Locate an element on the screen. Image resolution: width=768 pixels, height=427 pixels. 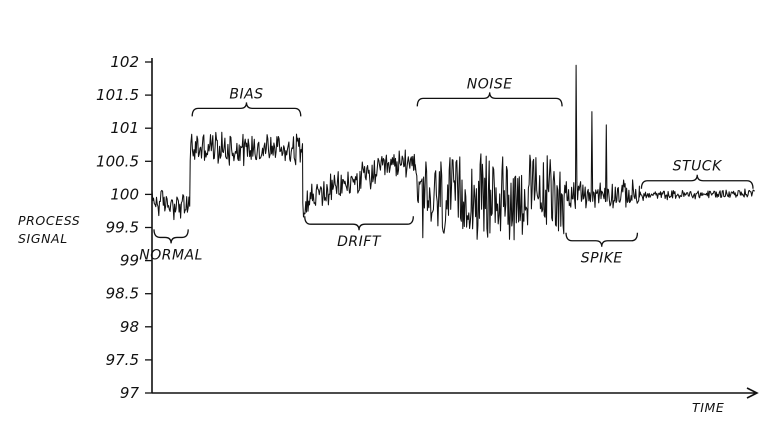
y-tick-label: 97 is located at coordinates (130, 393).